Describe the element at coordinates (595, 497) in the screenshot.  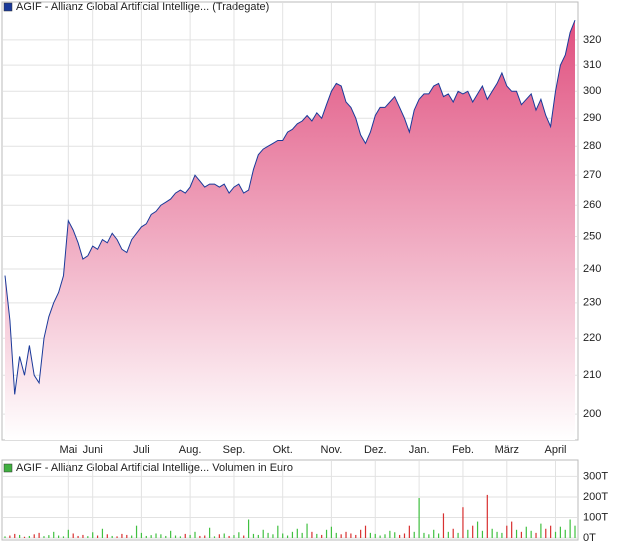
I see `y-tick-label: 200T` at that location.